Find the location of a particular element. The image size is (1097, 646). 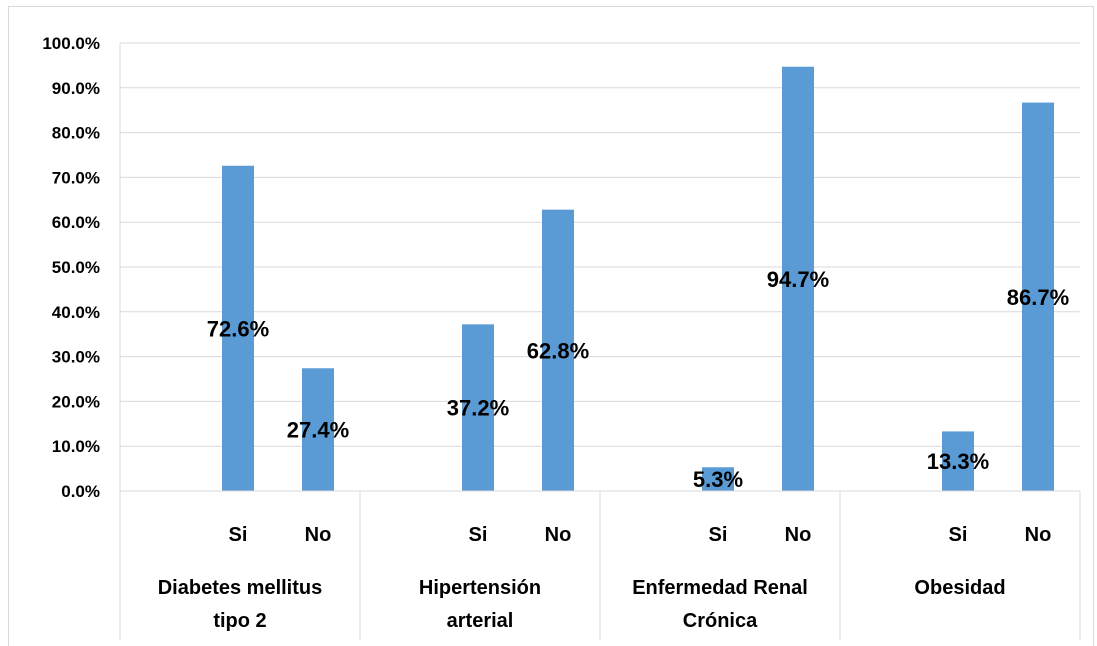

y-tick-label: 80.0% is located at coordinates (76, 133).